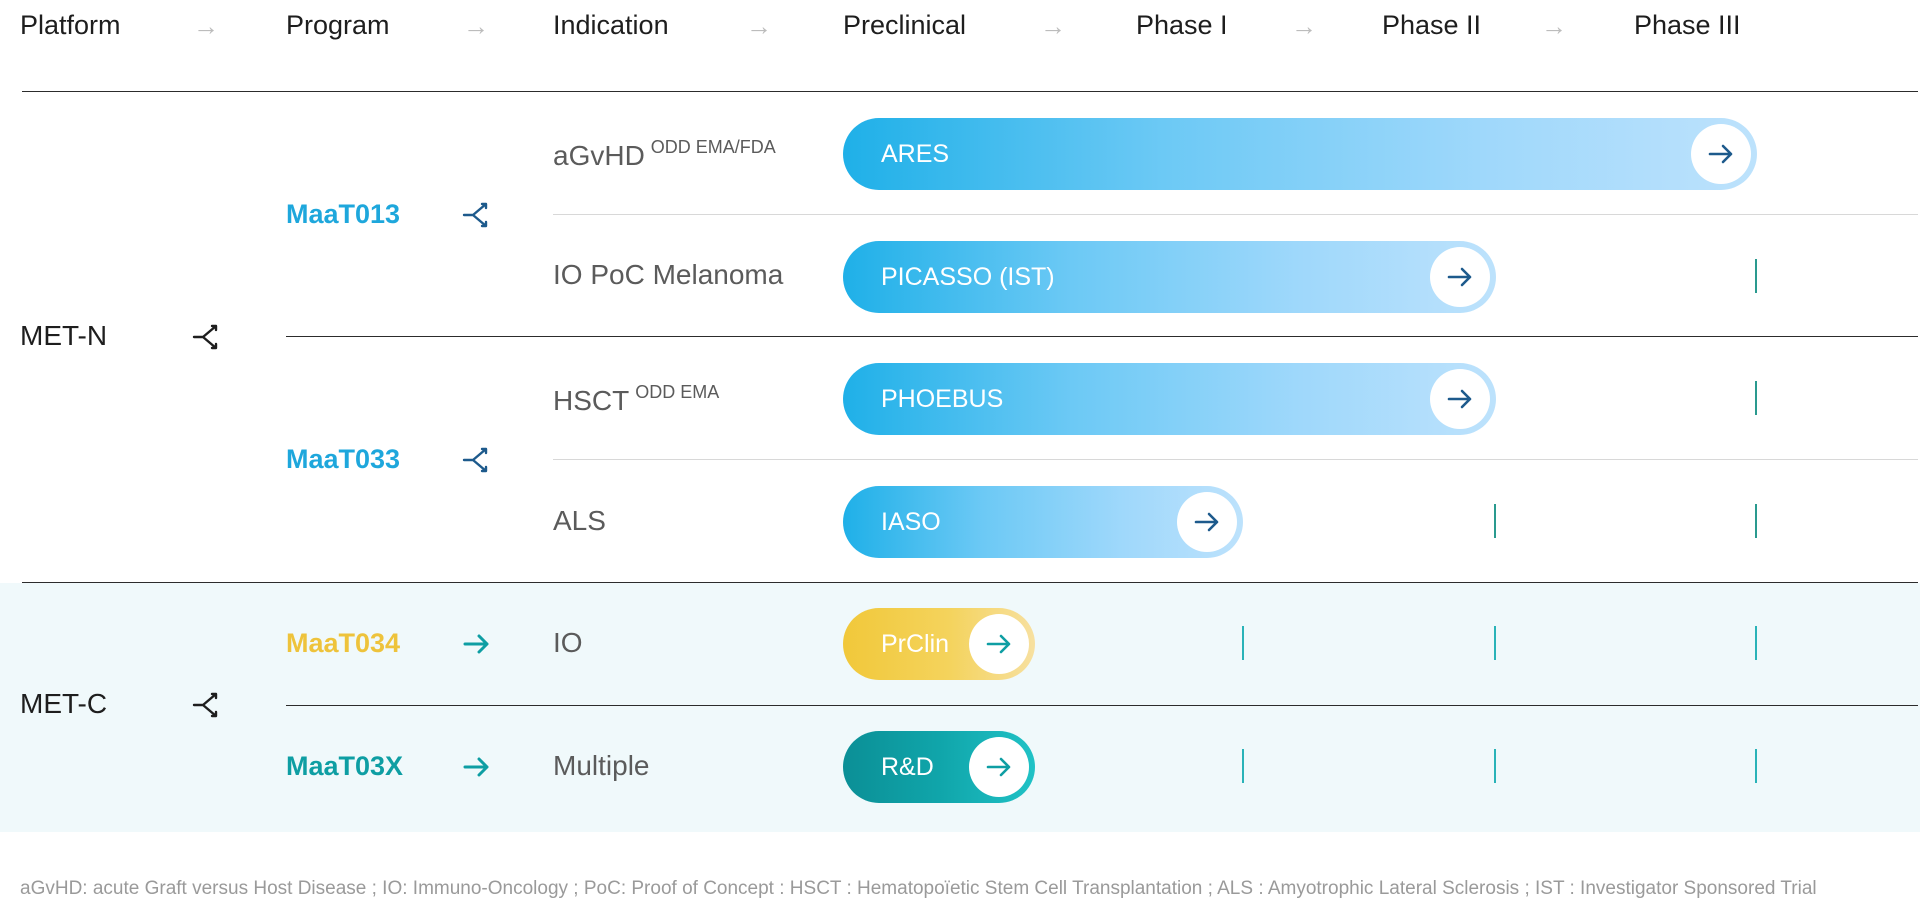 Image resolution: width=1920 pixels, height=912 pixels. Describe the element at coordinates (915, 643) in the screenshot. I see `trial-label: PrClin` at that location.